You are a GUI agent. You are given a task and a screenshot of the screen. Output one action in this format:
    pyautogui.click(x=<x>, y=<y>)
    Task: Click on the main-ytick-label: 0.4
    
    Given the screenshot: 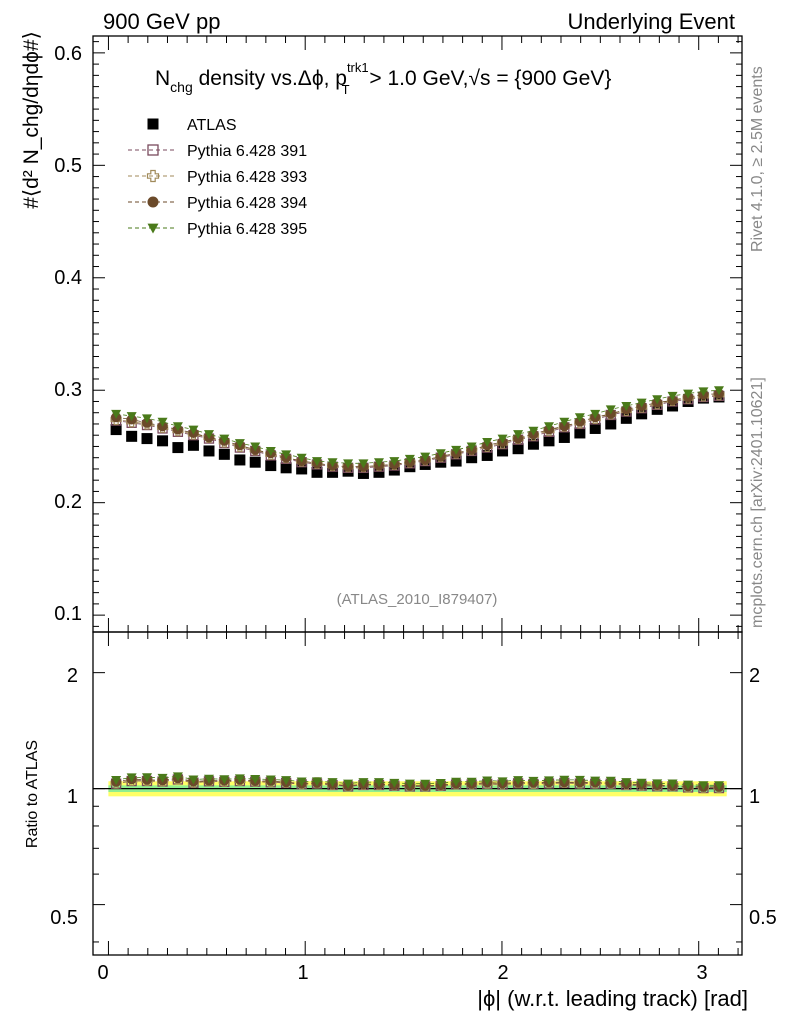 What is the action you would take?
    pyautogui.click(x=68, y=278)
    